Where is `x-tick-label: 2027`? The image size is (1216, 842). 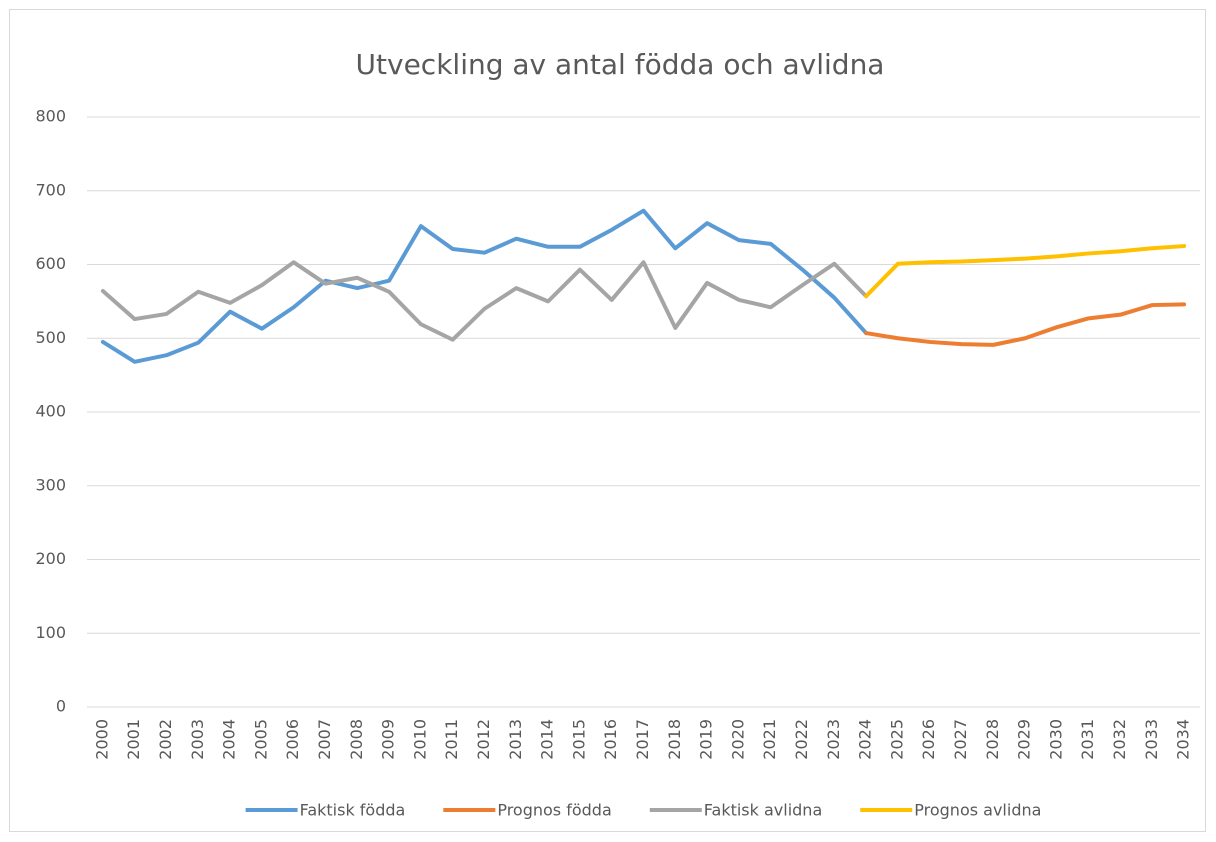
x-tick-label: 2027 is located at coordinates (960, 739).